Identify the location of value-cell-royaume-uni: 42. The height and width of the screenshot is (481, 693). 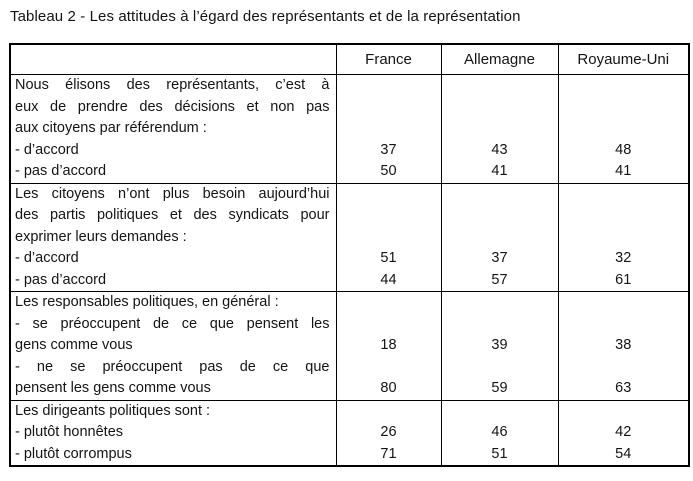
(623, 433).